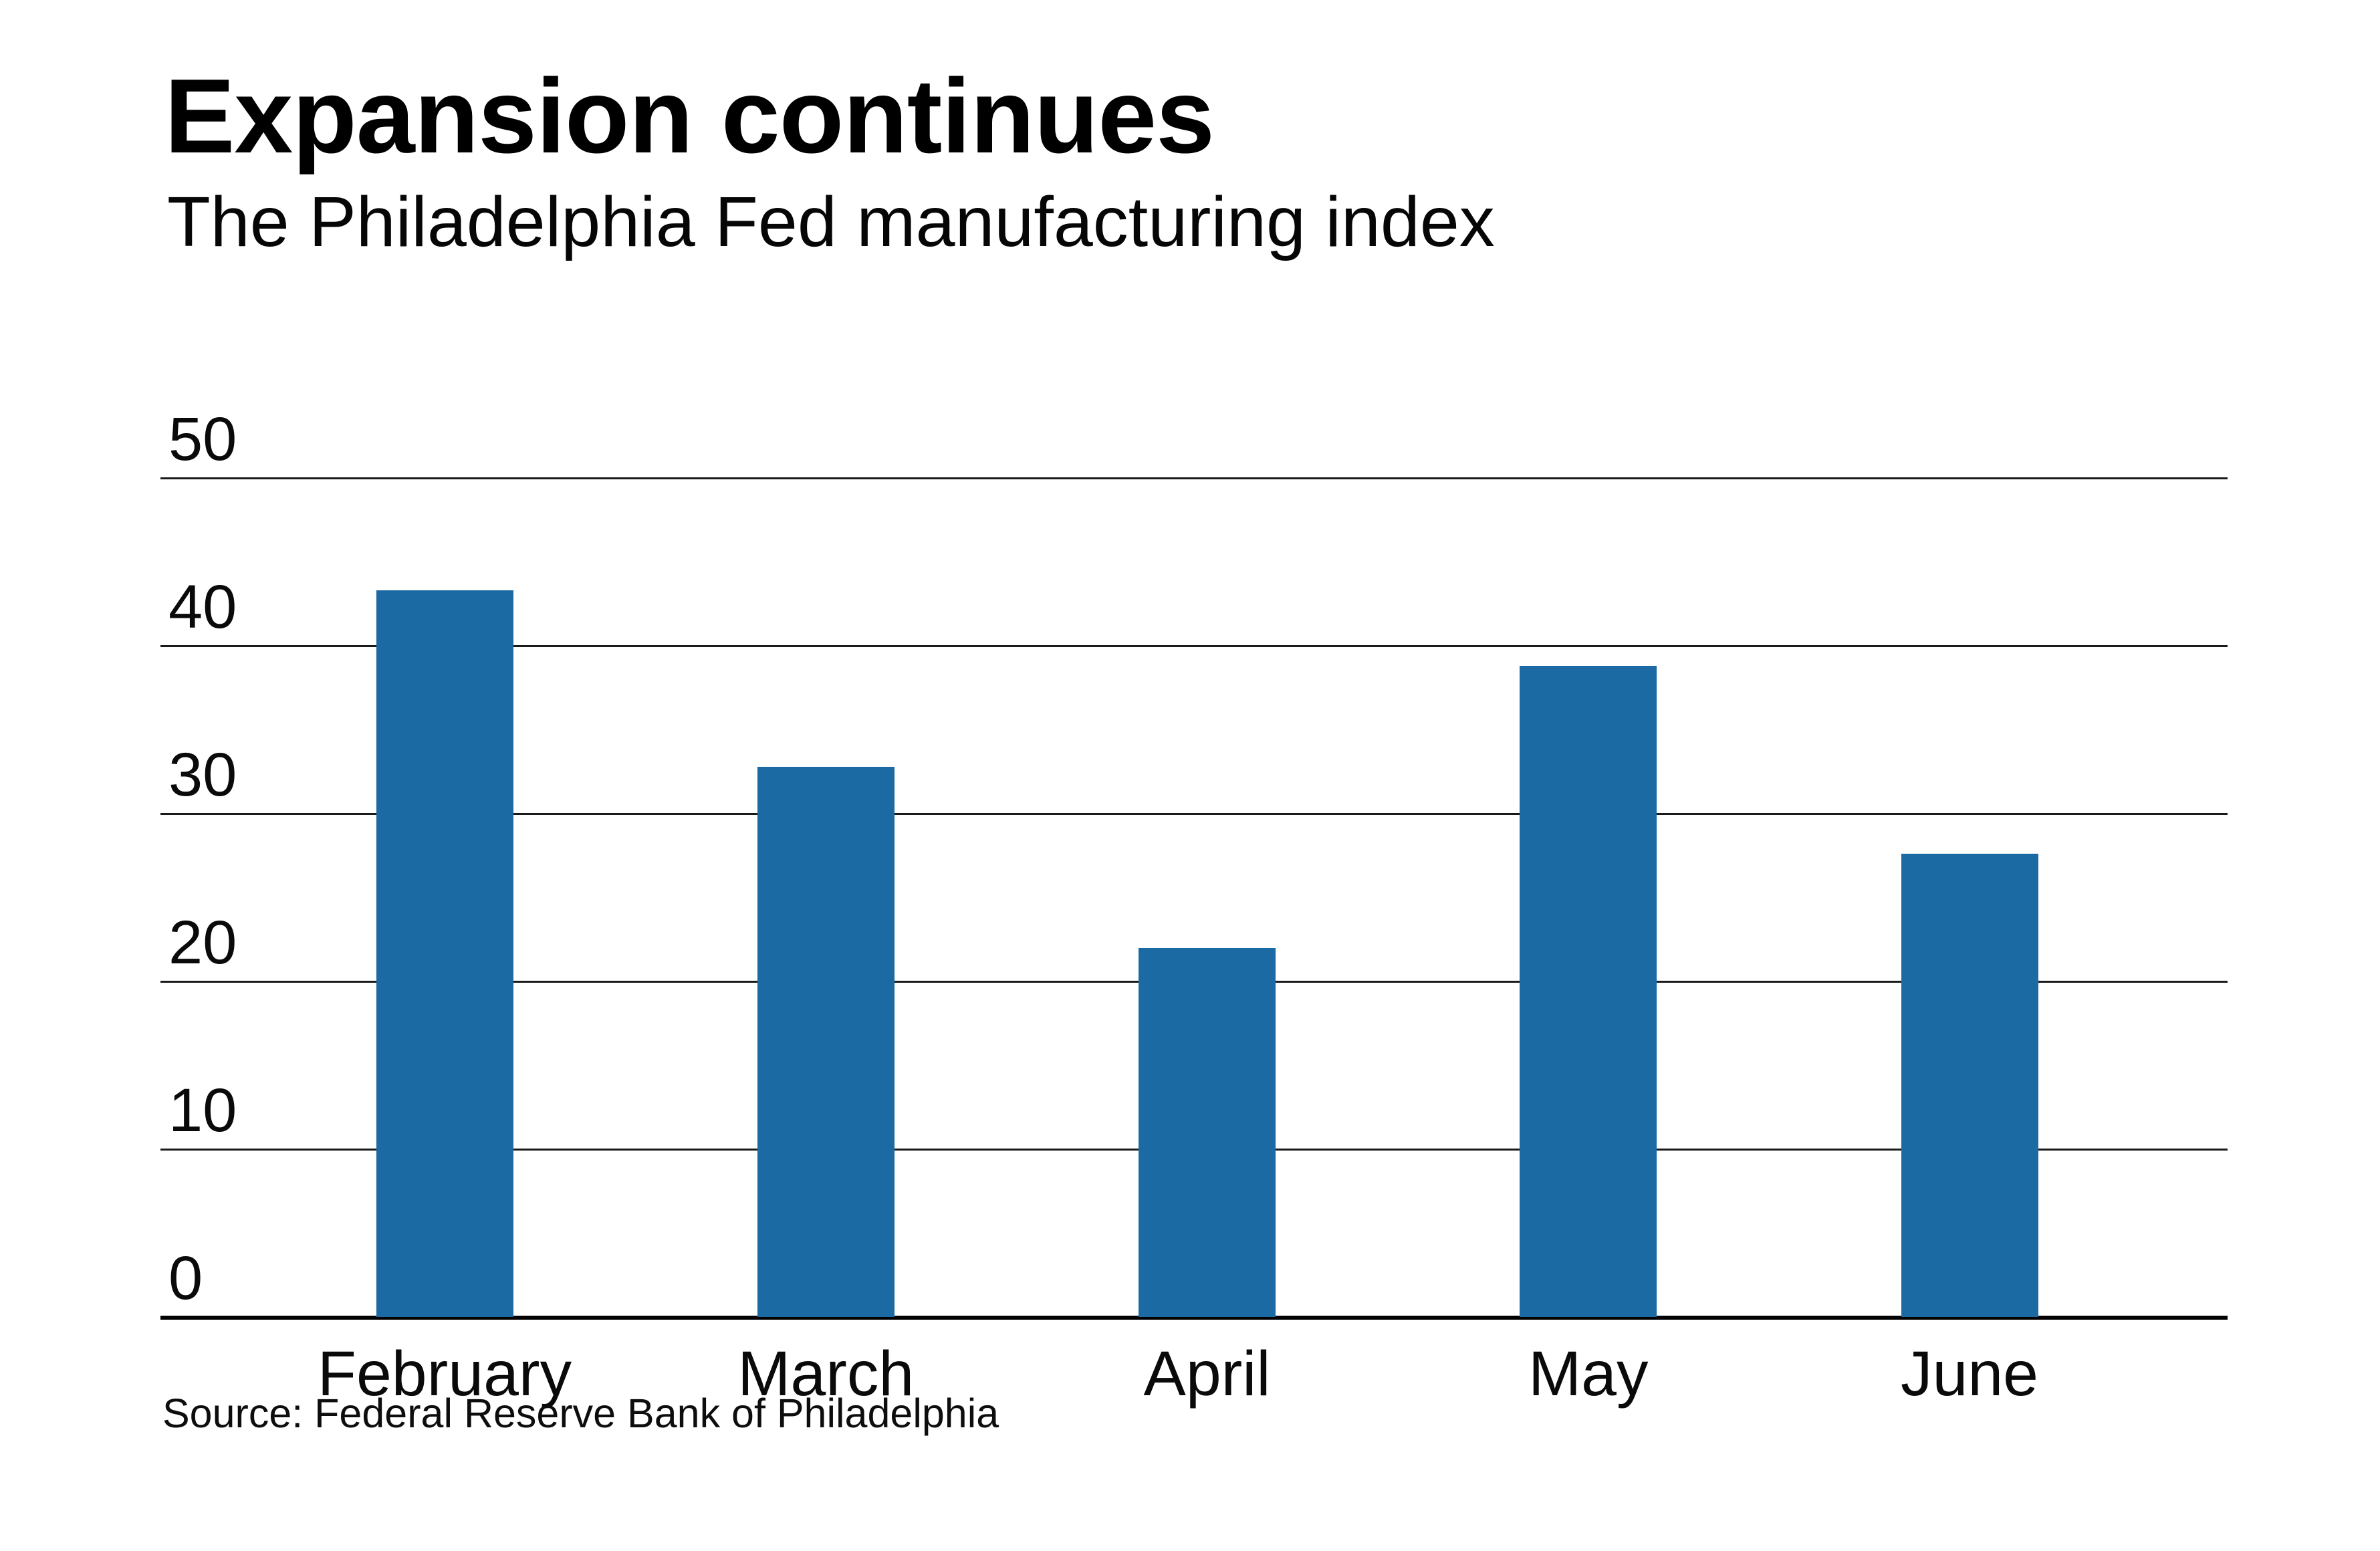  I want to click on y-tick-label-10: 10, so click(202, 1110).